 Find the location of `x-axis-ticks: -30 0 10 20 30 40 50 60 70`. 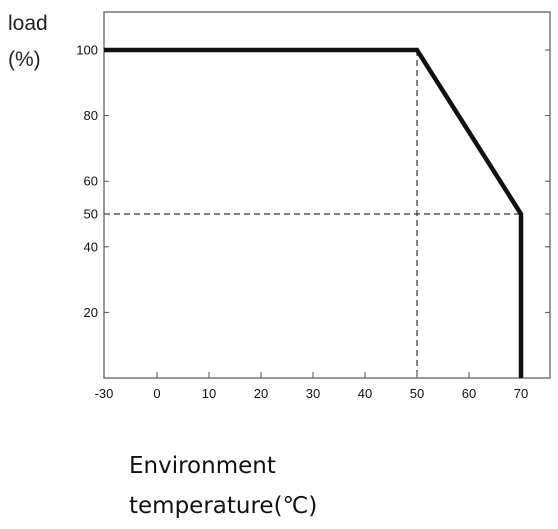

x-axis-ticks: -30 0 10 20 30 40 50 60 70 is located at coordinates (311, 386).